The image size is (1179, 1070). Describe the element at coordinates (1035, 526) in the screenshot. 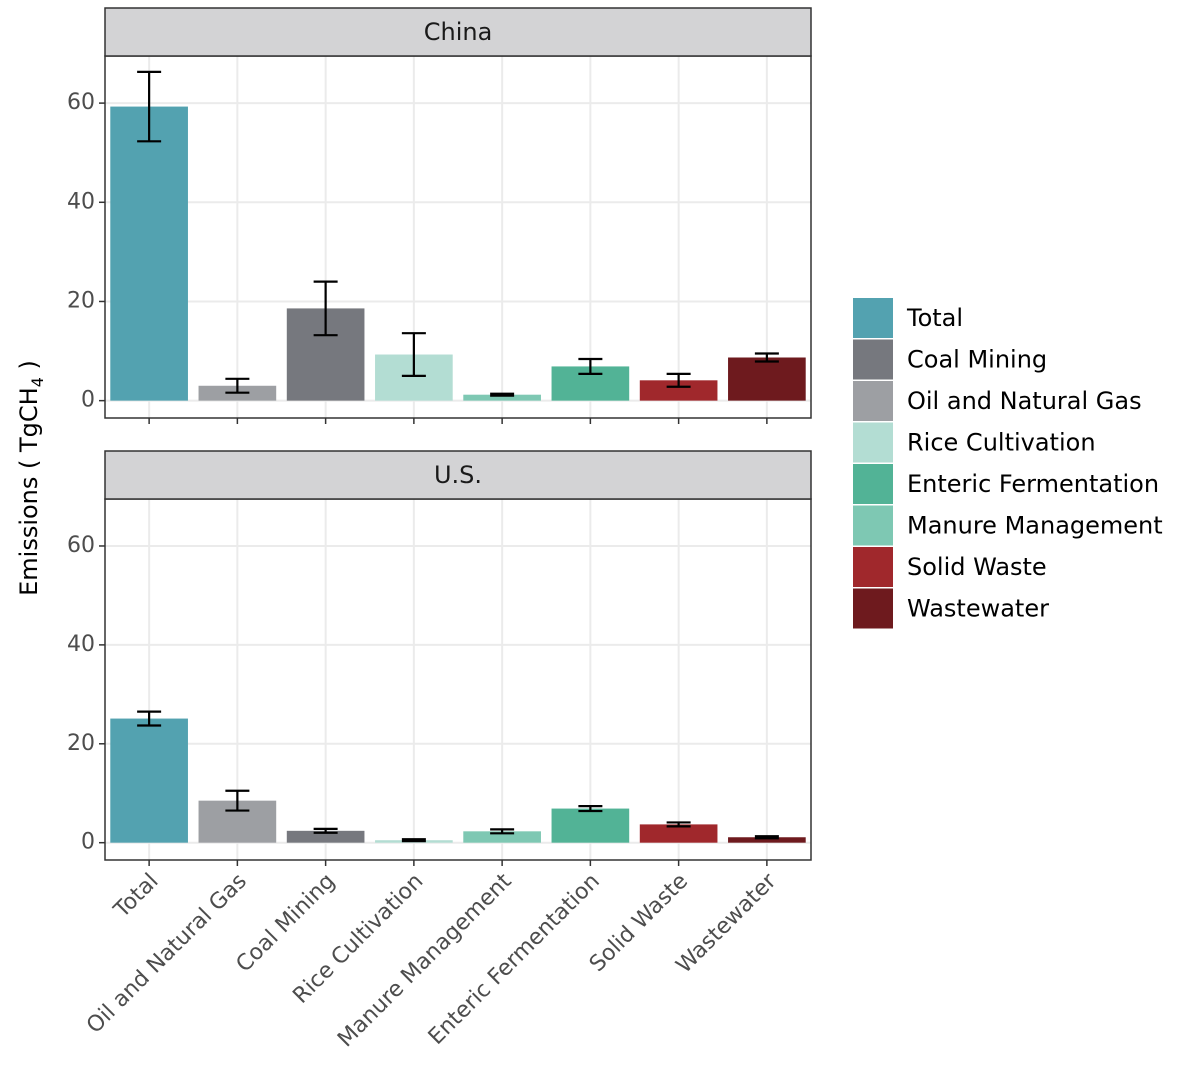

I see `legend-label: Manure Management` at that location.